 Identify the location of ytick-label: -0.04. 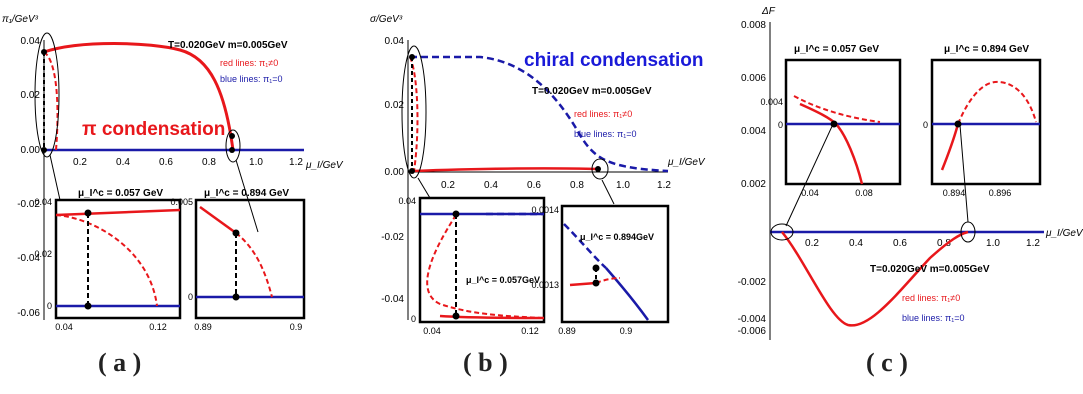
(392, 299).